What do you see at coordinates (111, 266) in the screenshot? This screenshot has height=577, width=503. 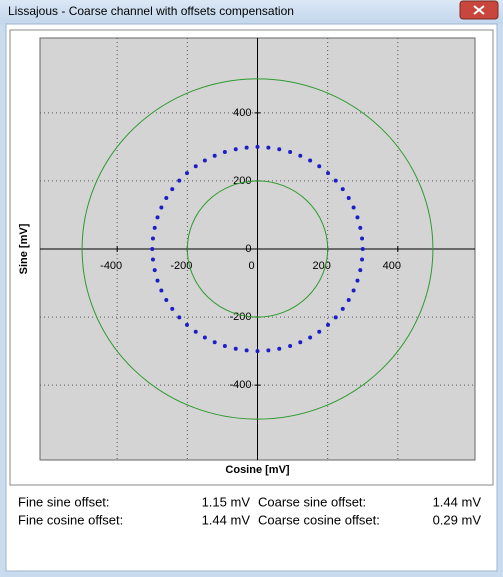 I see `x-tick-label: -400` at bounding box center [111, 266].